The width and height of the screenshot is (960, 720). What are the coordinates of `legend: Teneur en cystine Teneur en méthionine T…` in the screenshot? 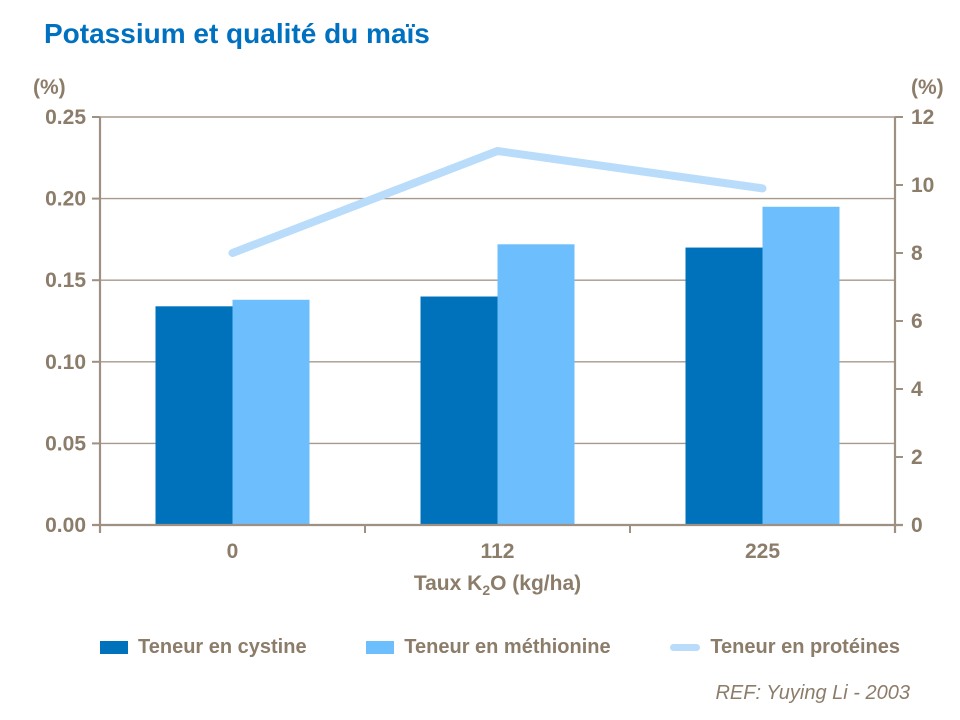 It's located at (500, 647).